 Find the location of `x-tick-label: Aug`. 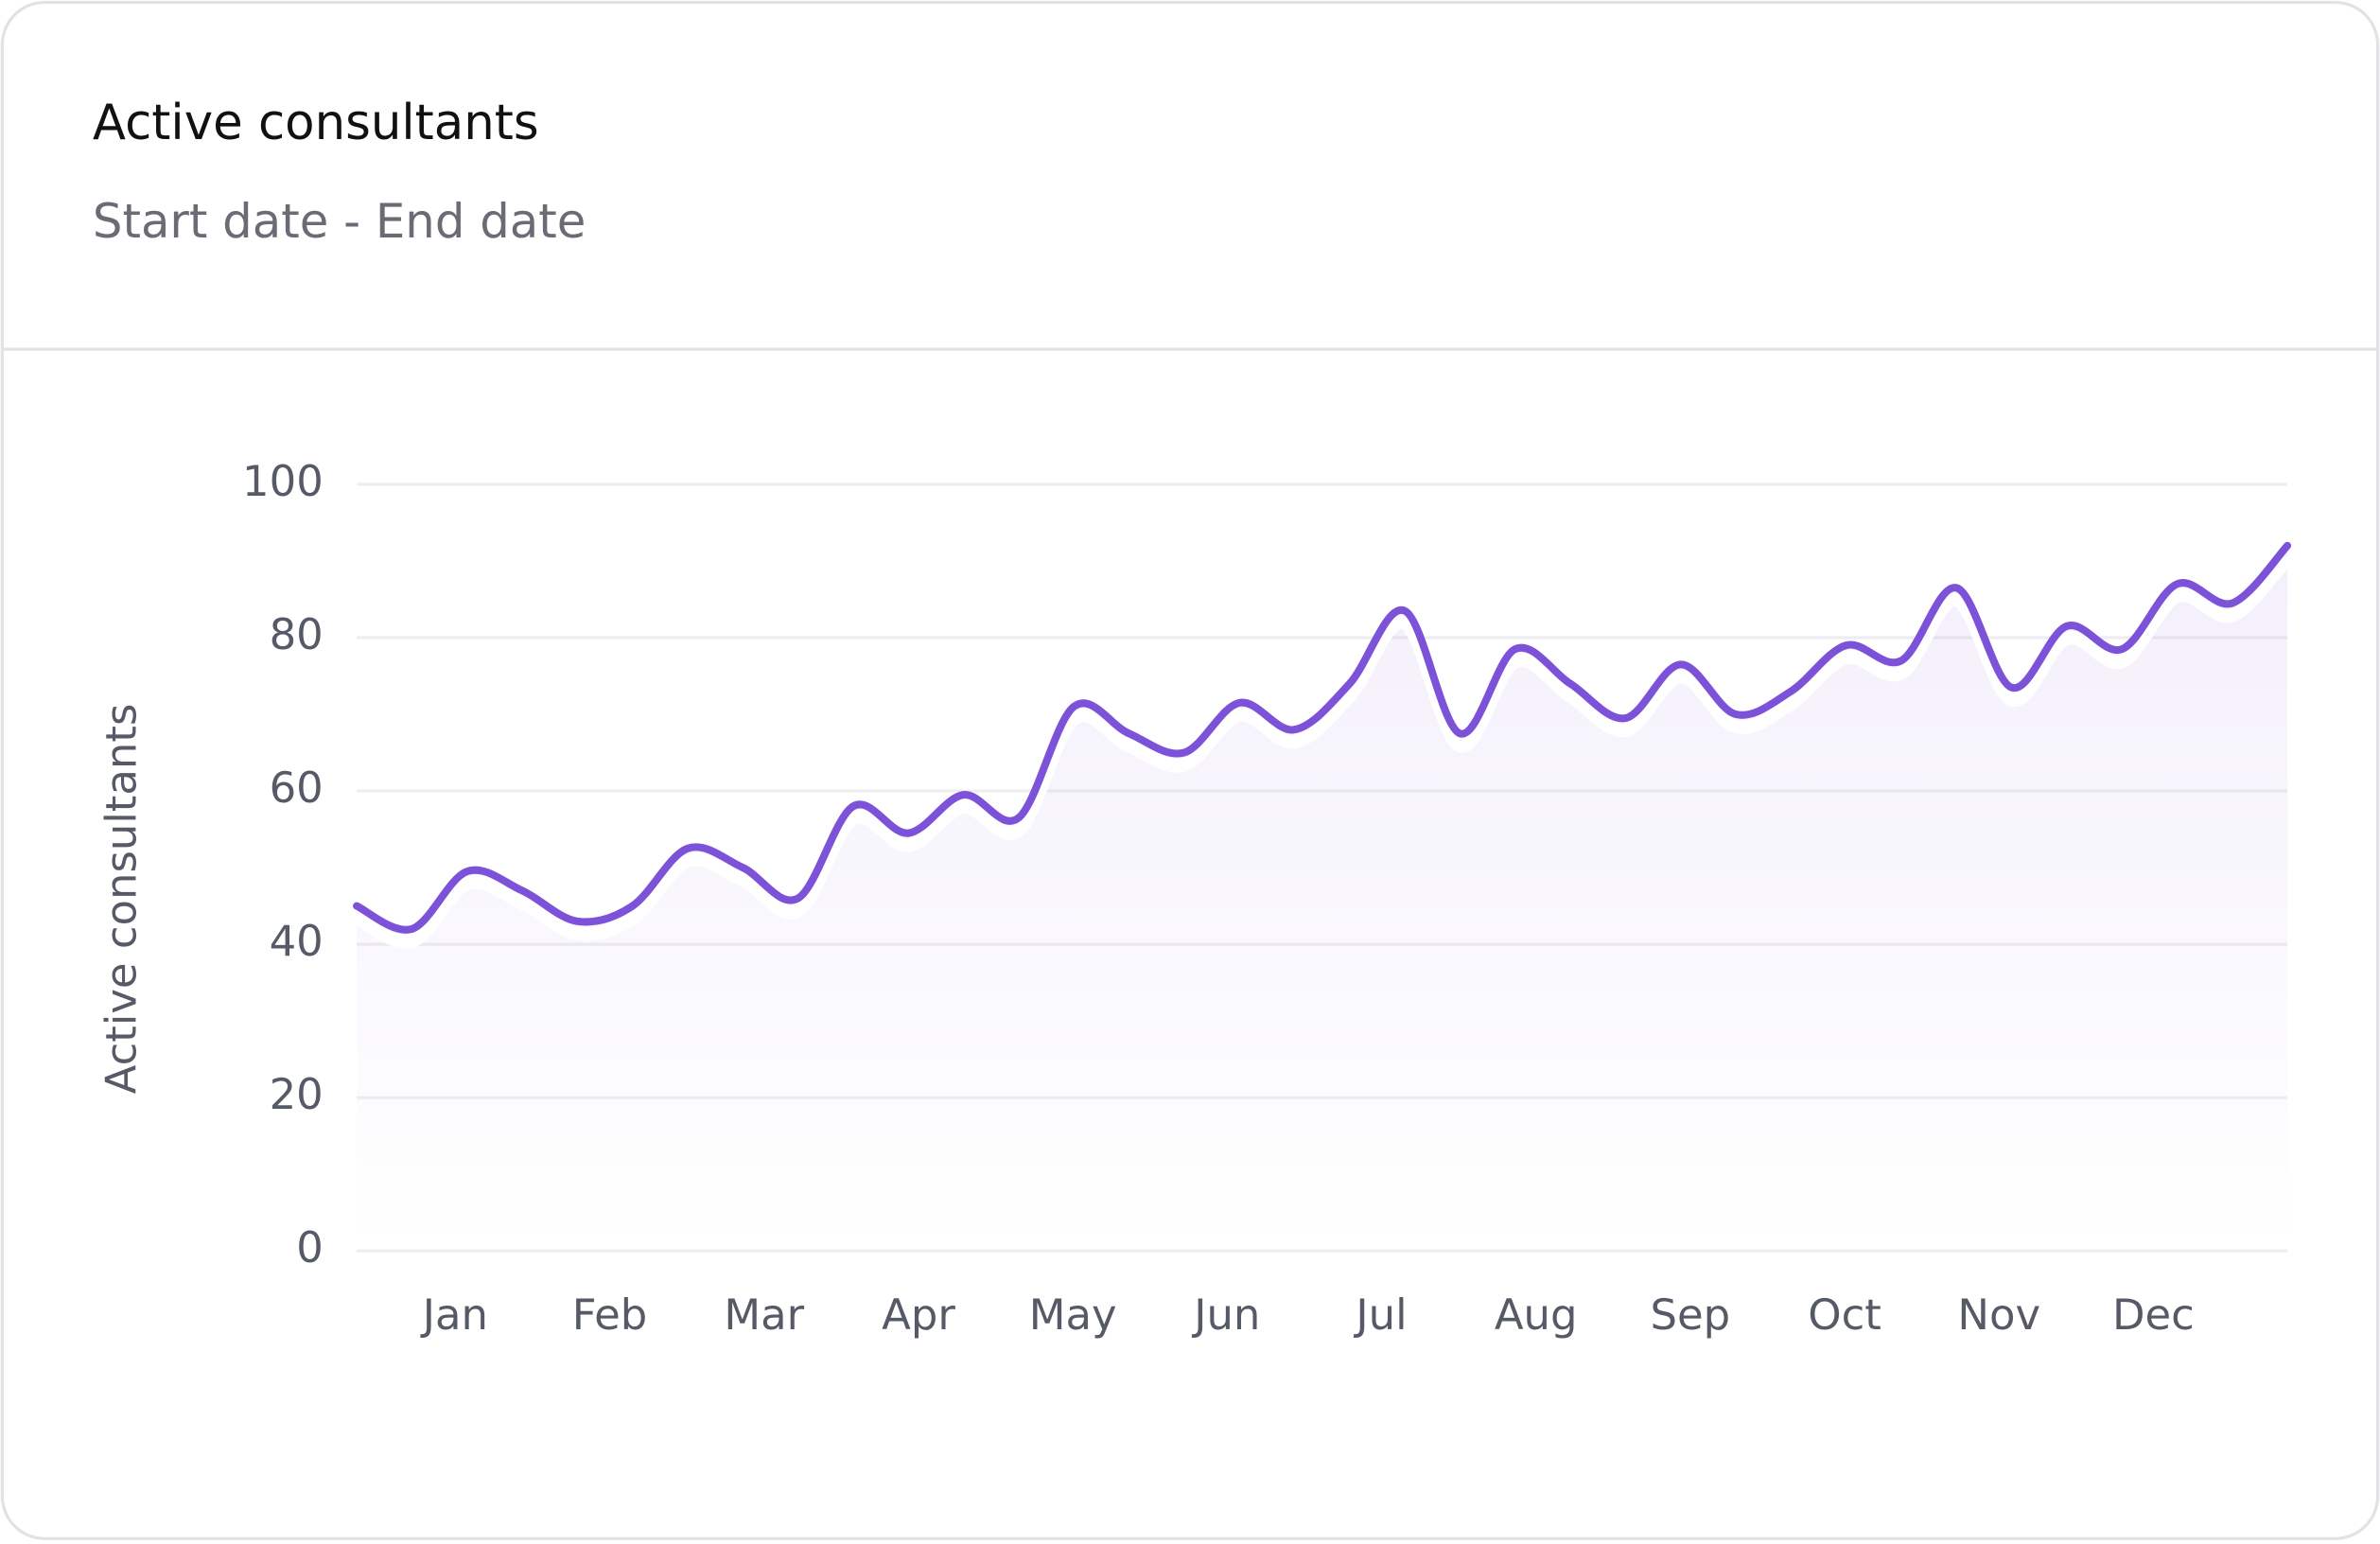

x-tick-label: Aug is located at coordinates (1536, 1315).